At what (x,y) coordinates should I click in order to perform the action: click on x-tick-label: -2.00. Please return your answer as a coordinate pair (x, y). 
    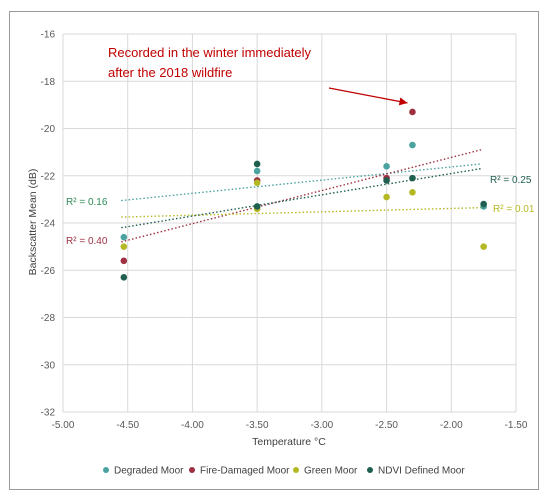
    Looking at the image, I should click on (451, 425).